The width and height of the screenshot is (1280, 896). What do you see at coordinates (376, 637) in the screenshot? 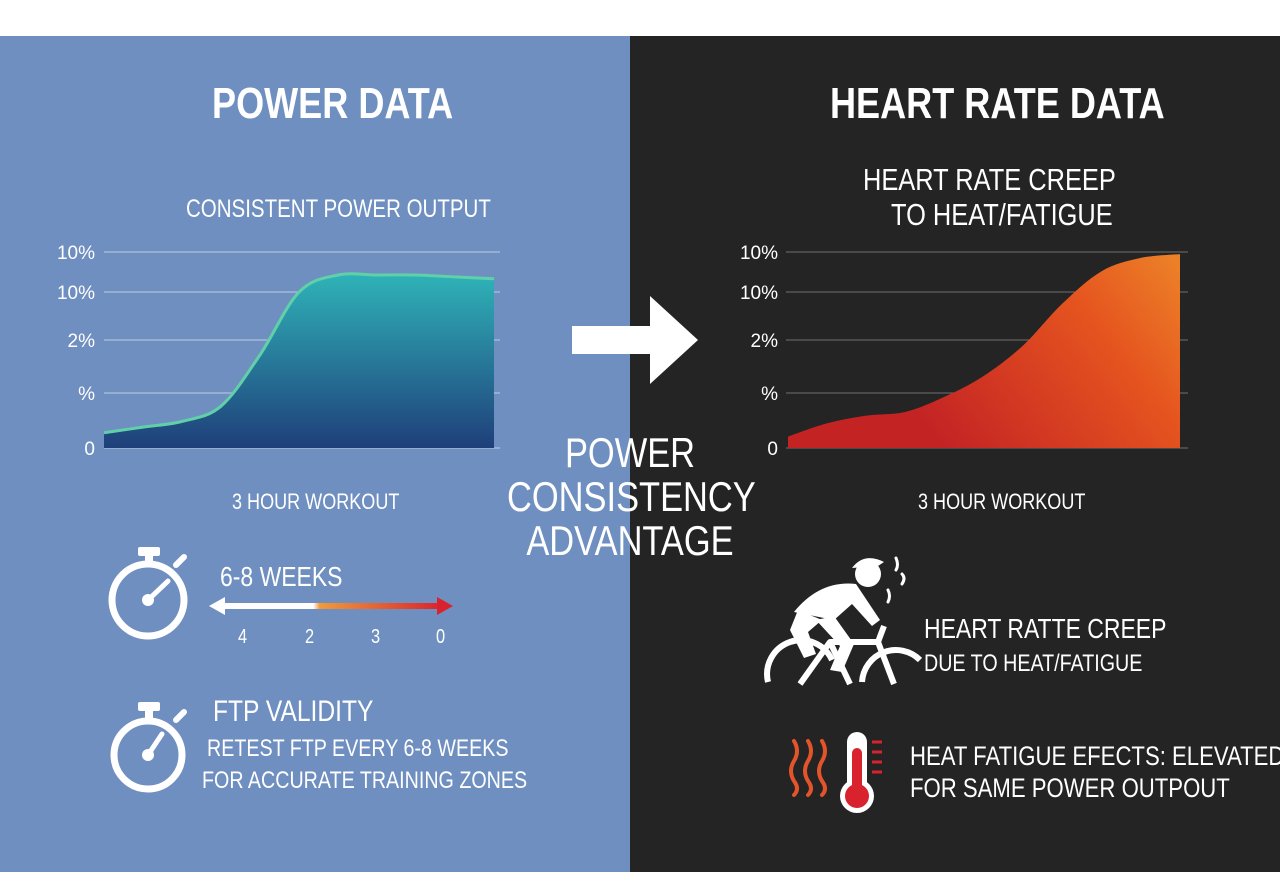
I see `scale-tick-2: 3` at bounding box center [376, 637].